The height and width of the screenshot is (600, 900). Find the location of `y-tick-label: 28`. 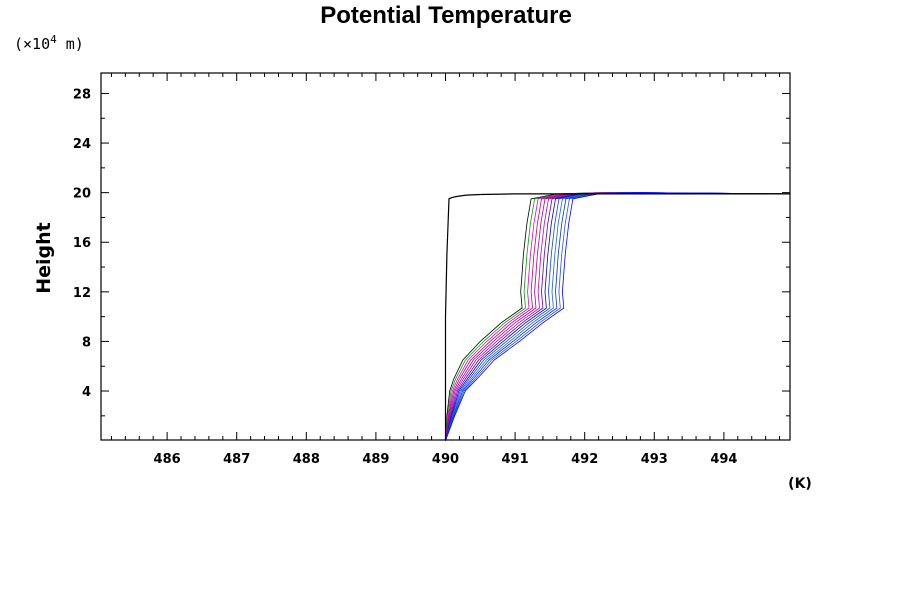

y-tick-label: 28 is located at coordinates (82, 94).